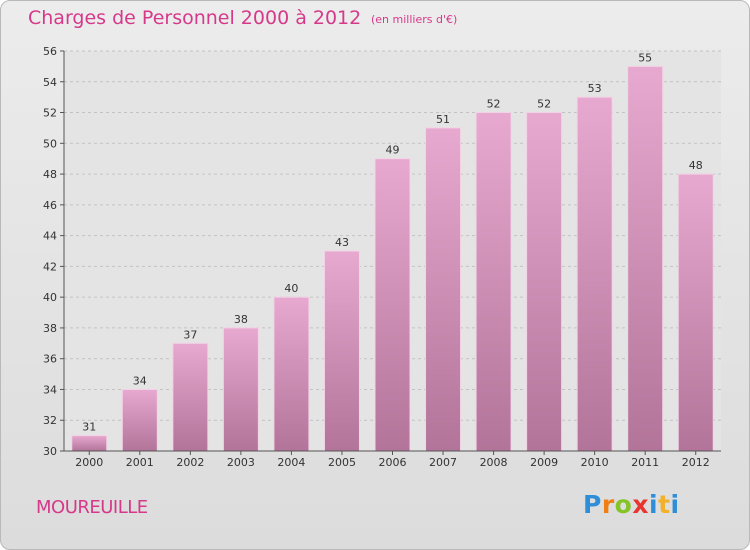 The height and width of the screenshot is (550, 750). I want to click on y-tick-label: 56, so click(50, 51).